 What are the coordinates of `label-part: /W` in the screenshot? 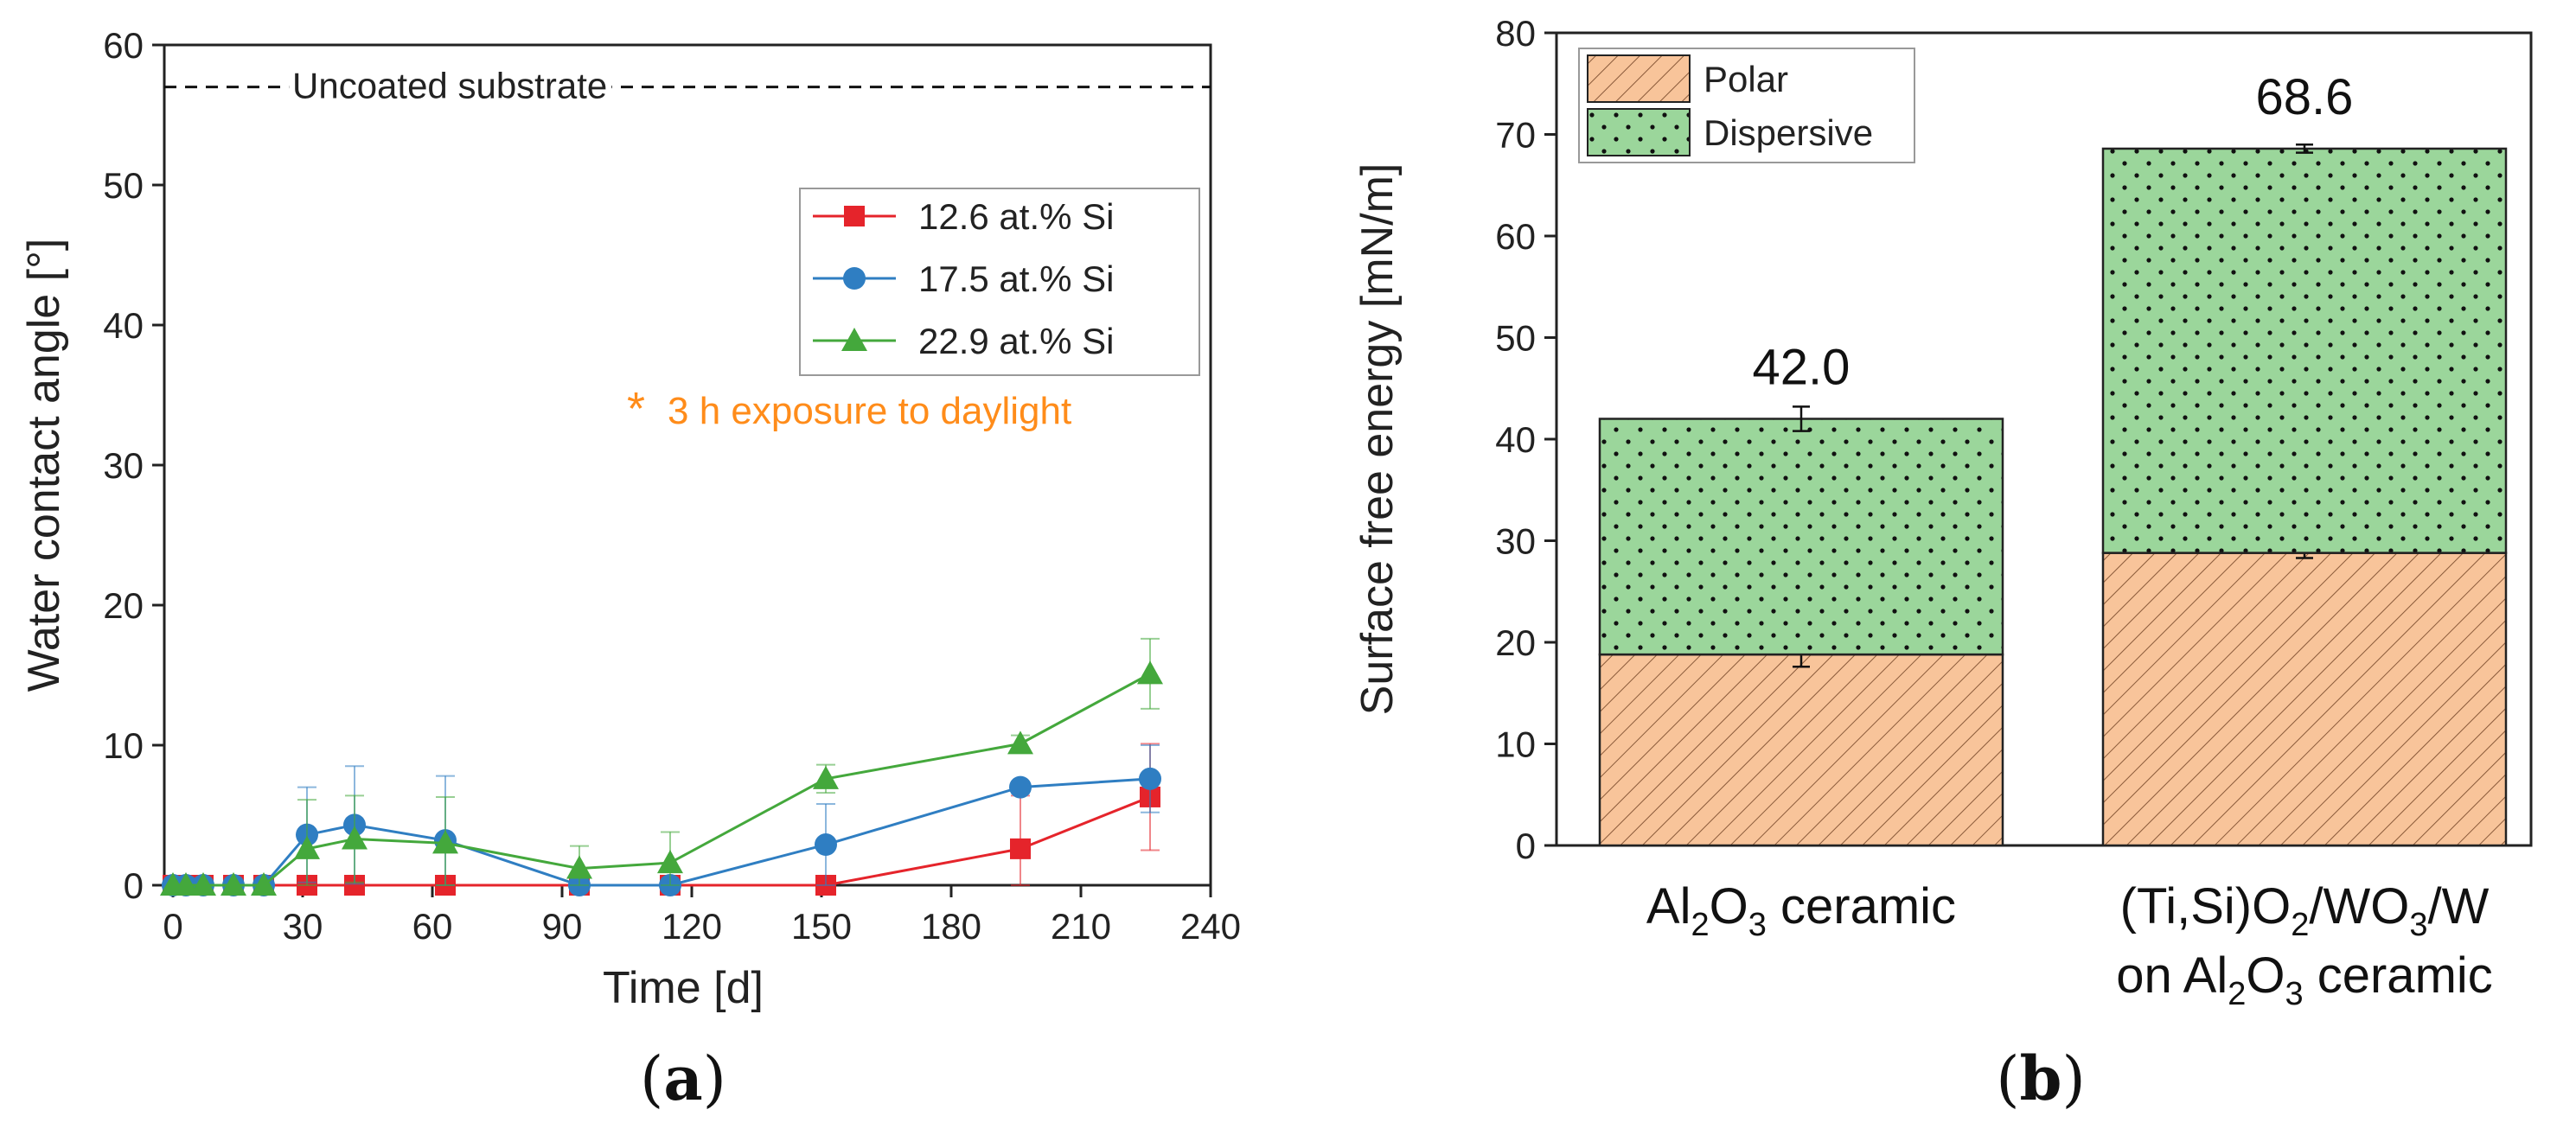 It's located at (2459, 906).